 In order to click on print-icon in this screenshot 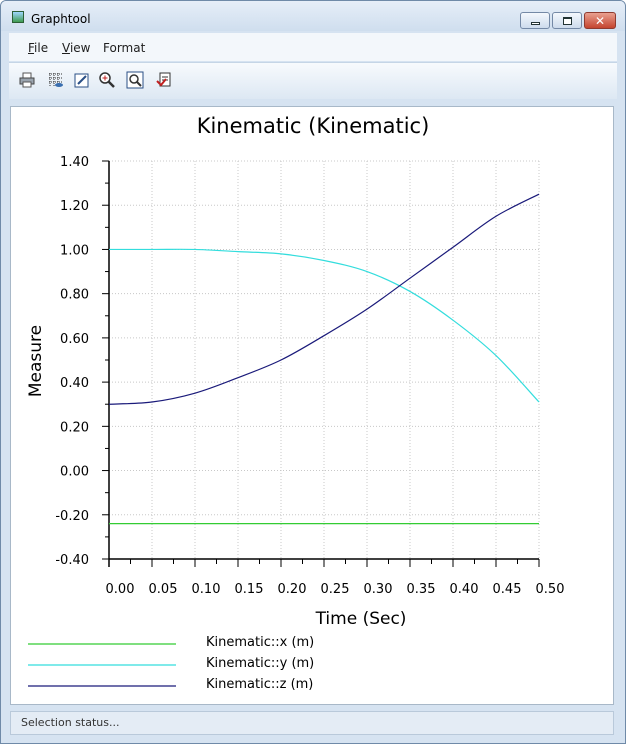, I will do `click(27, 80)`.